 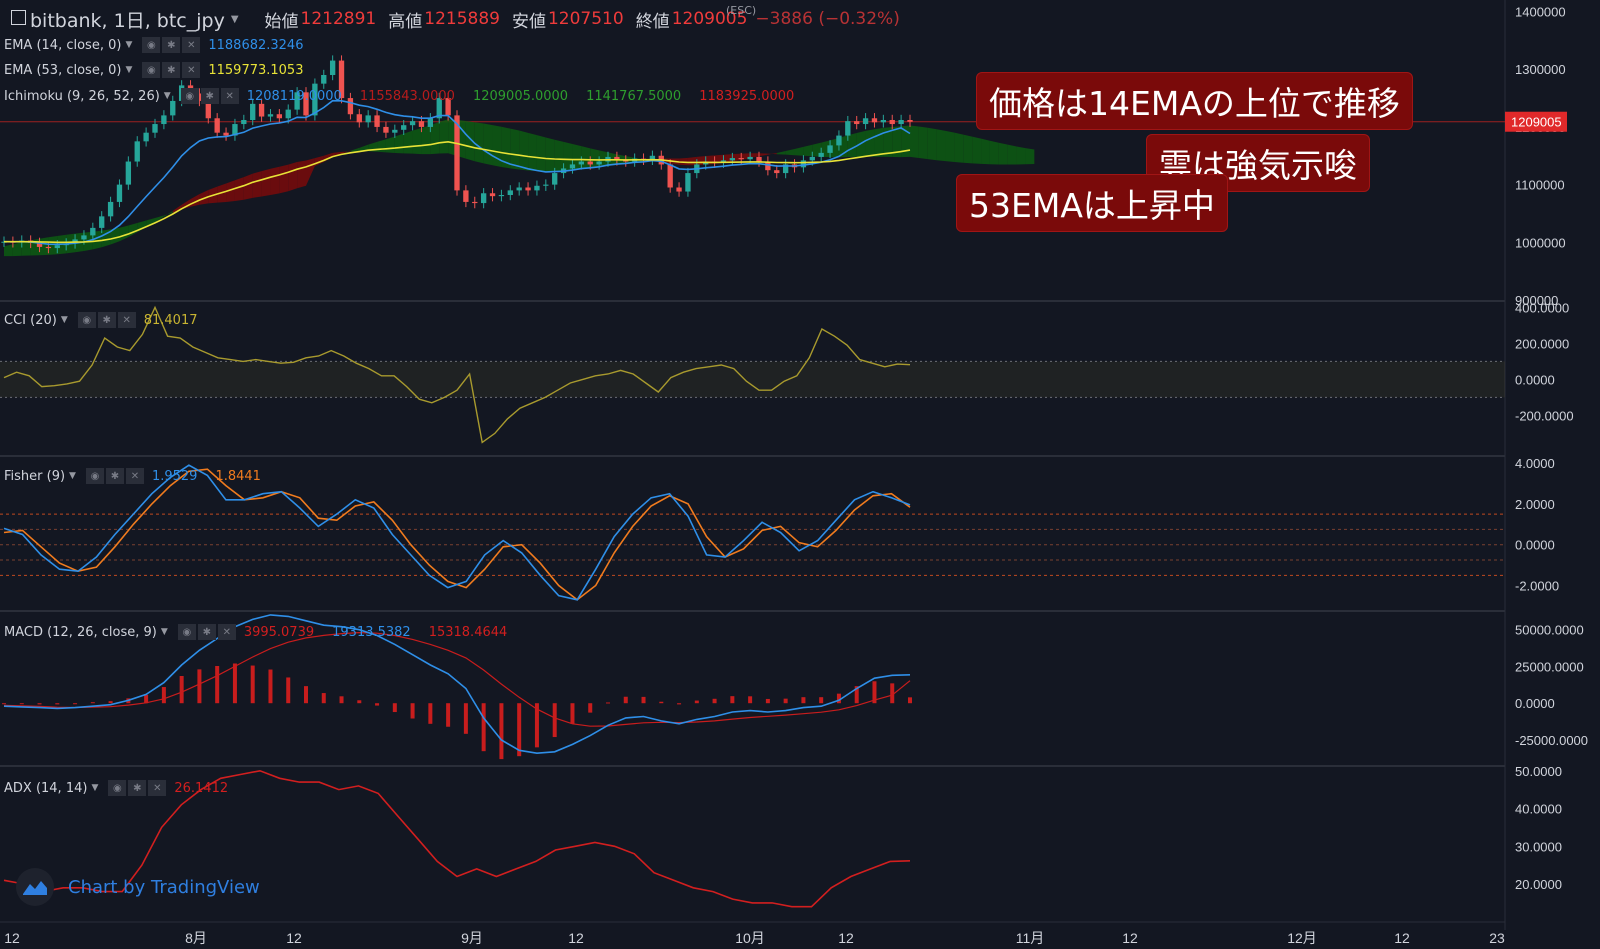 What do you see at coordinates (1549, 666) in the screenshot?
I see `macd-tick: 25000.0000` at bounding box center [1549, 666].